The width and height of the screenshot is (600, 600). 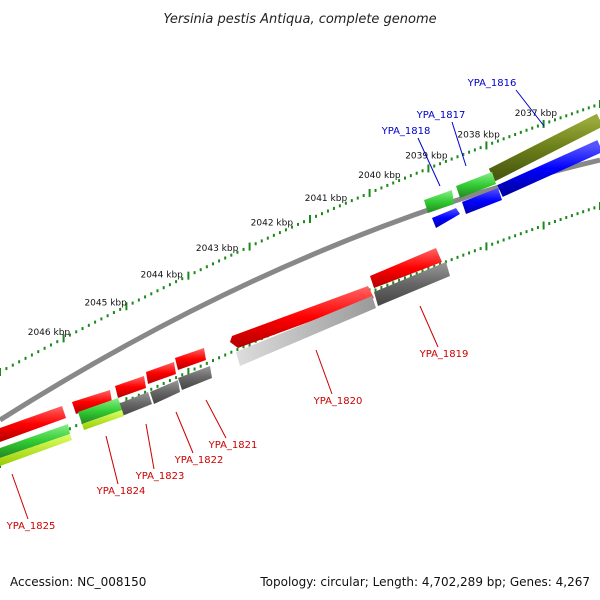 I want to click on gene-YPA_1819-feature, so click(x=412, y=284).